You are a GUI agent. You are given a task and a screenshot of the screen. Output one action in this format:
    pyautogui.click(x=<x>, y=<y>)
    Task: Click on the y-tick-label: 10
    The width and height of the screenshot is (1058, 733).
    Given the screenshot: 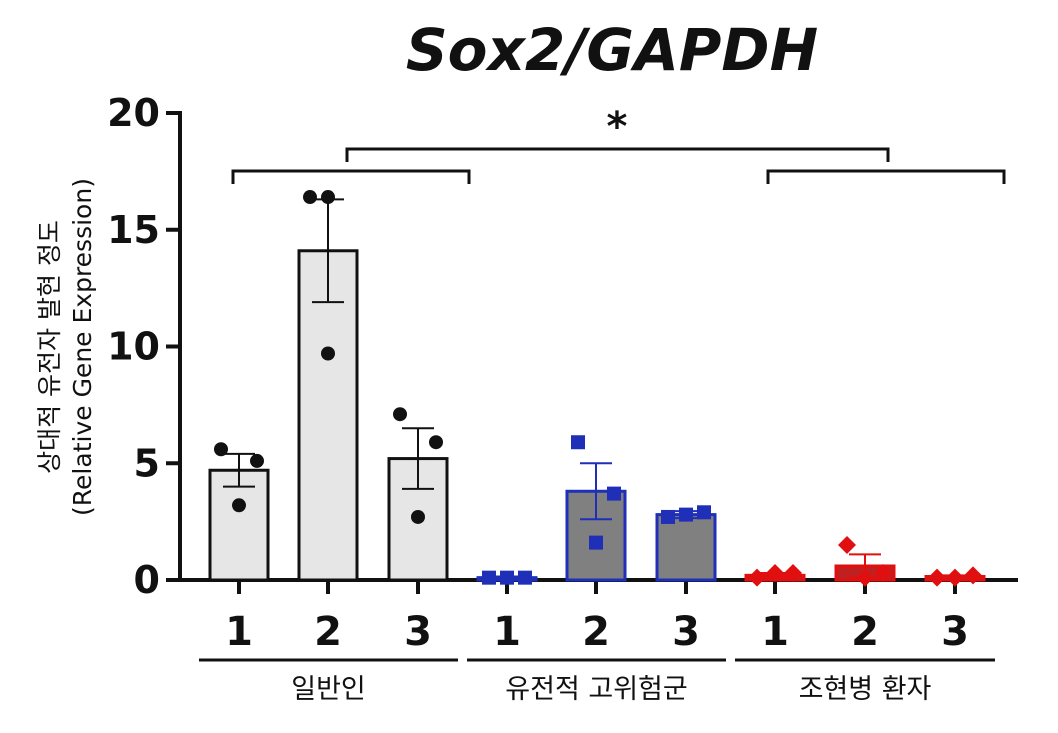 What is the action you would take?
    pyautogui.click(x=133, y=347)
    